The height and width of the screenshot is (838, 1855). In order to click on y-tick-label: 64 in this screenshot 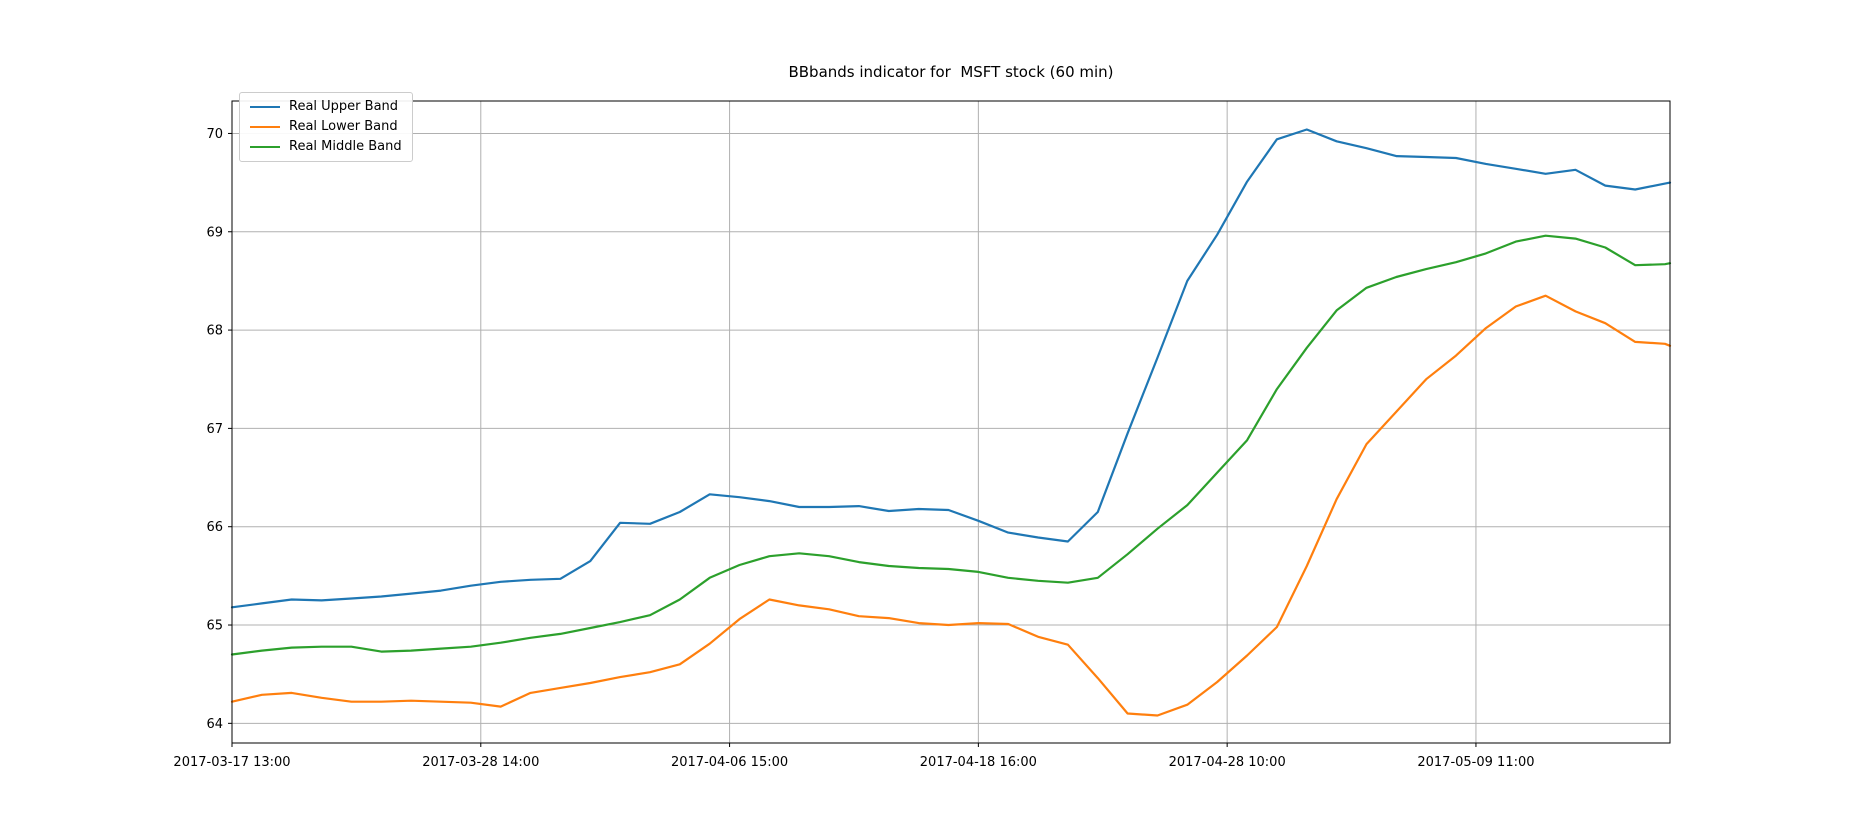, I will do `click(214, 724)`.